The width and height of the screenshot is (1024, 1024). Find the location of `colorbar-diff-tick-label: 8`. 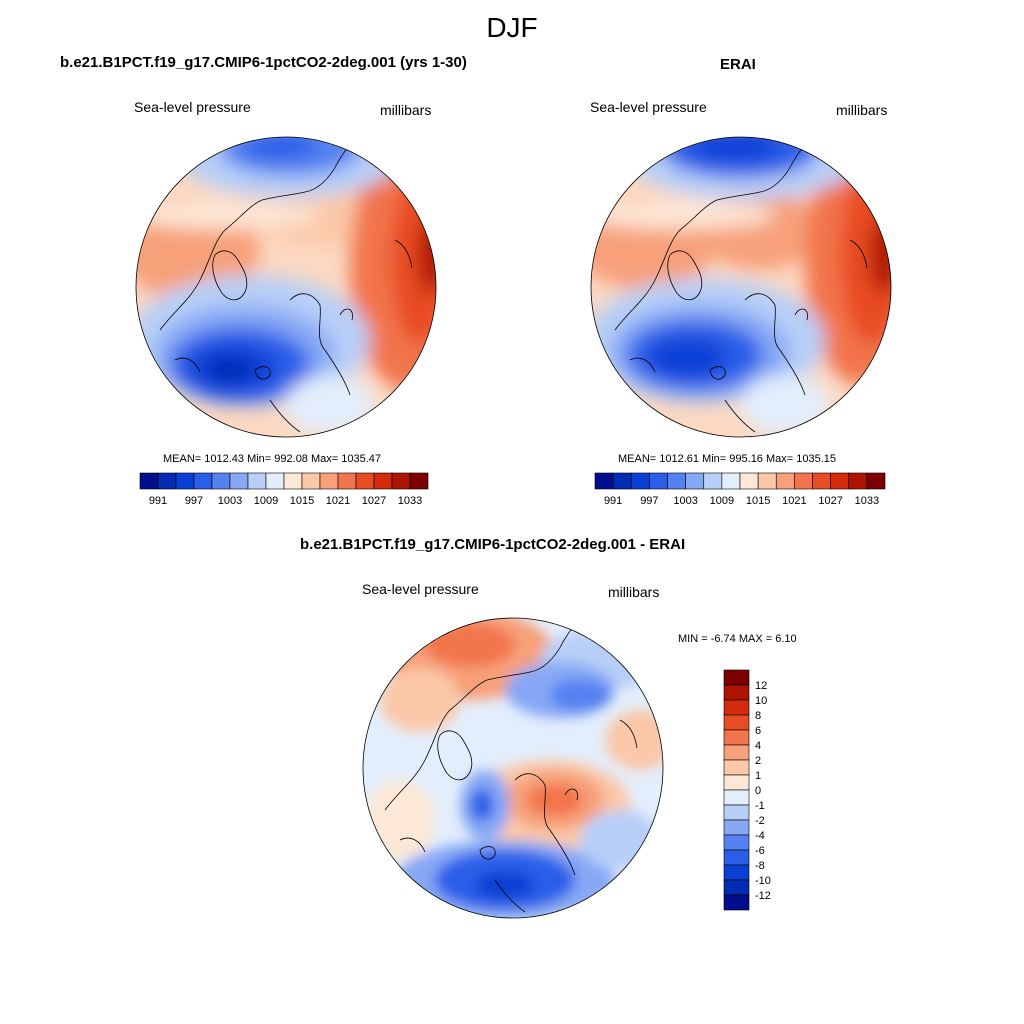

colorbar-diff-tick-label: 8 is located at coordinates (758, 716).